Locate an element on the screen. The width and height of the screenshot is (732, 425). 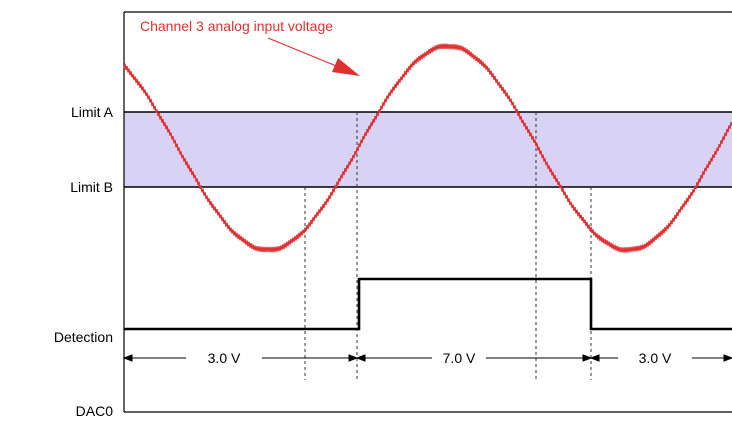
limit-band is located at coordinates (428, 149).